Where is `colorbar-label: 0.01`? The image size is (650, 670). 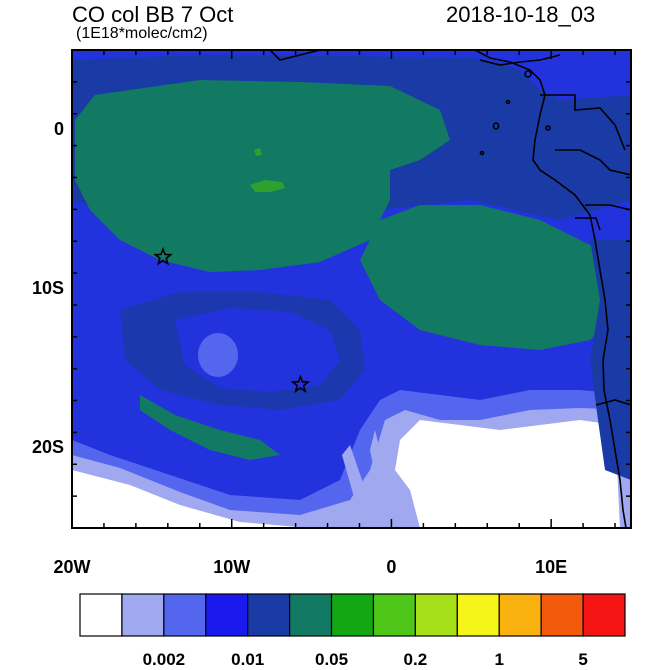 colorbar-label: 0.01 is located at coordinates (248, 659).